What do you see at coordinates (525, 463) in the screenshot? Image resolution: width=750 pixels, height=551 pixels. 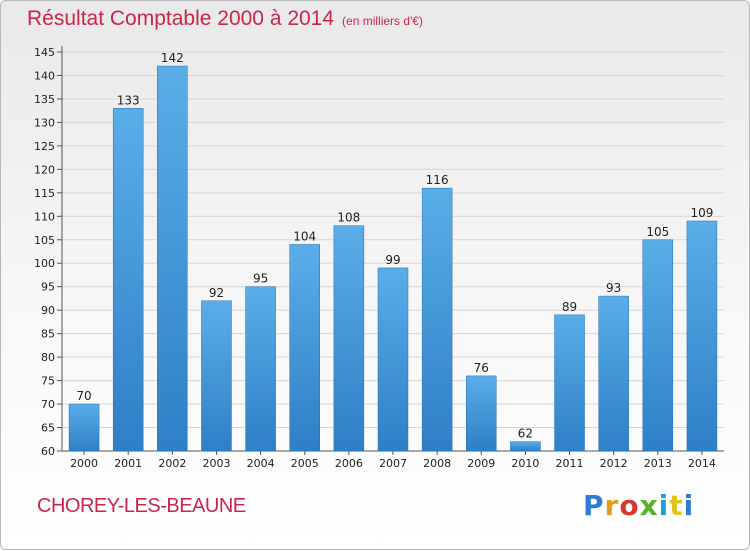 I see `x-tick-label: 2010` at bounding box center [525, 463].